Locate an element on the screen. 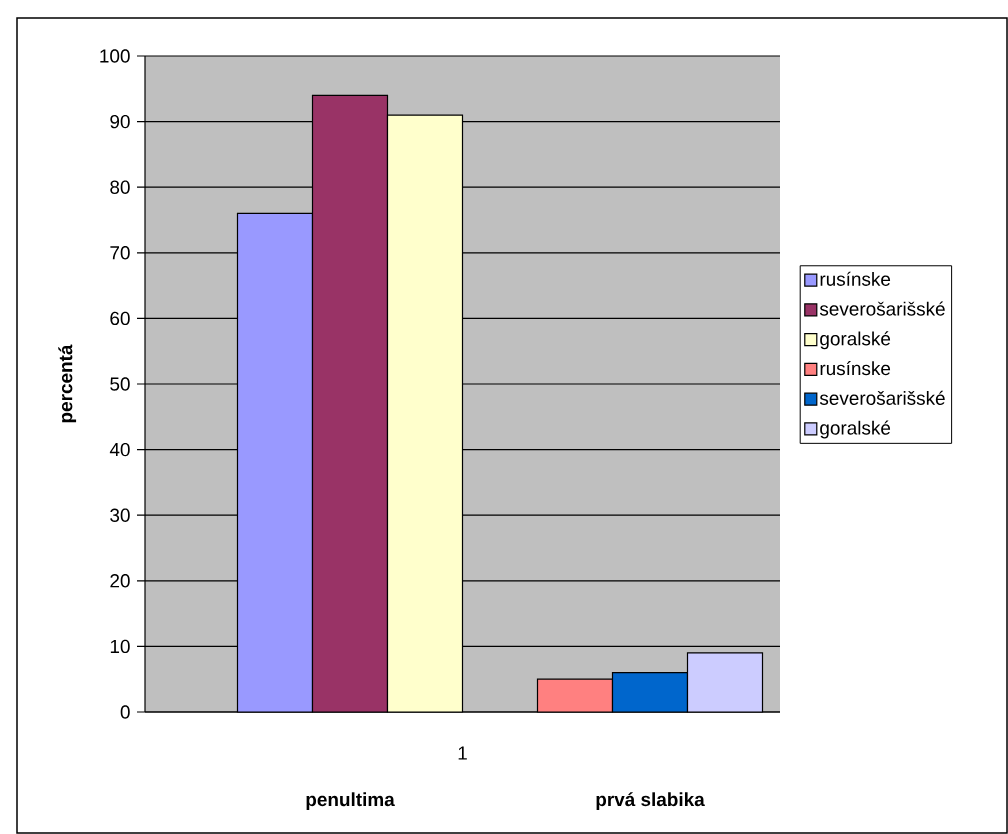 The width and height of the screenshot is (1008, 834). x-tick-label: 1 is located at coordinates (462, 753).